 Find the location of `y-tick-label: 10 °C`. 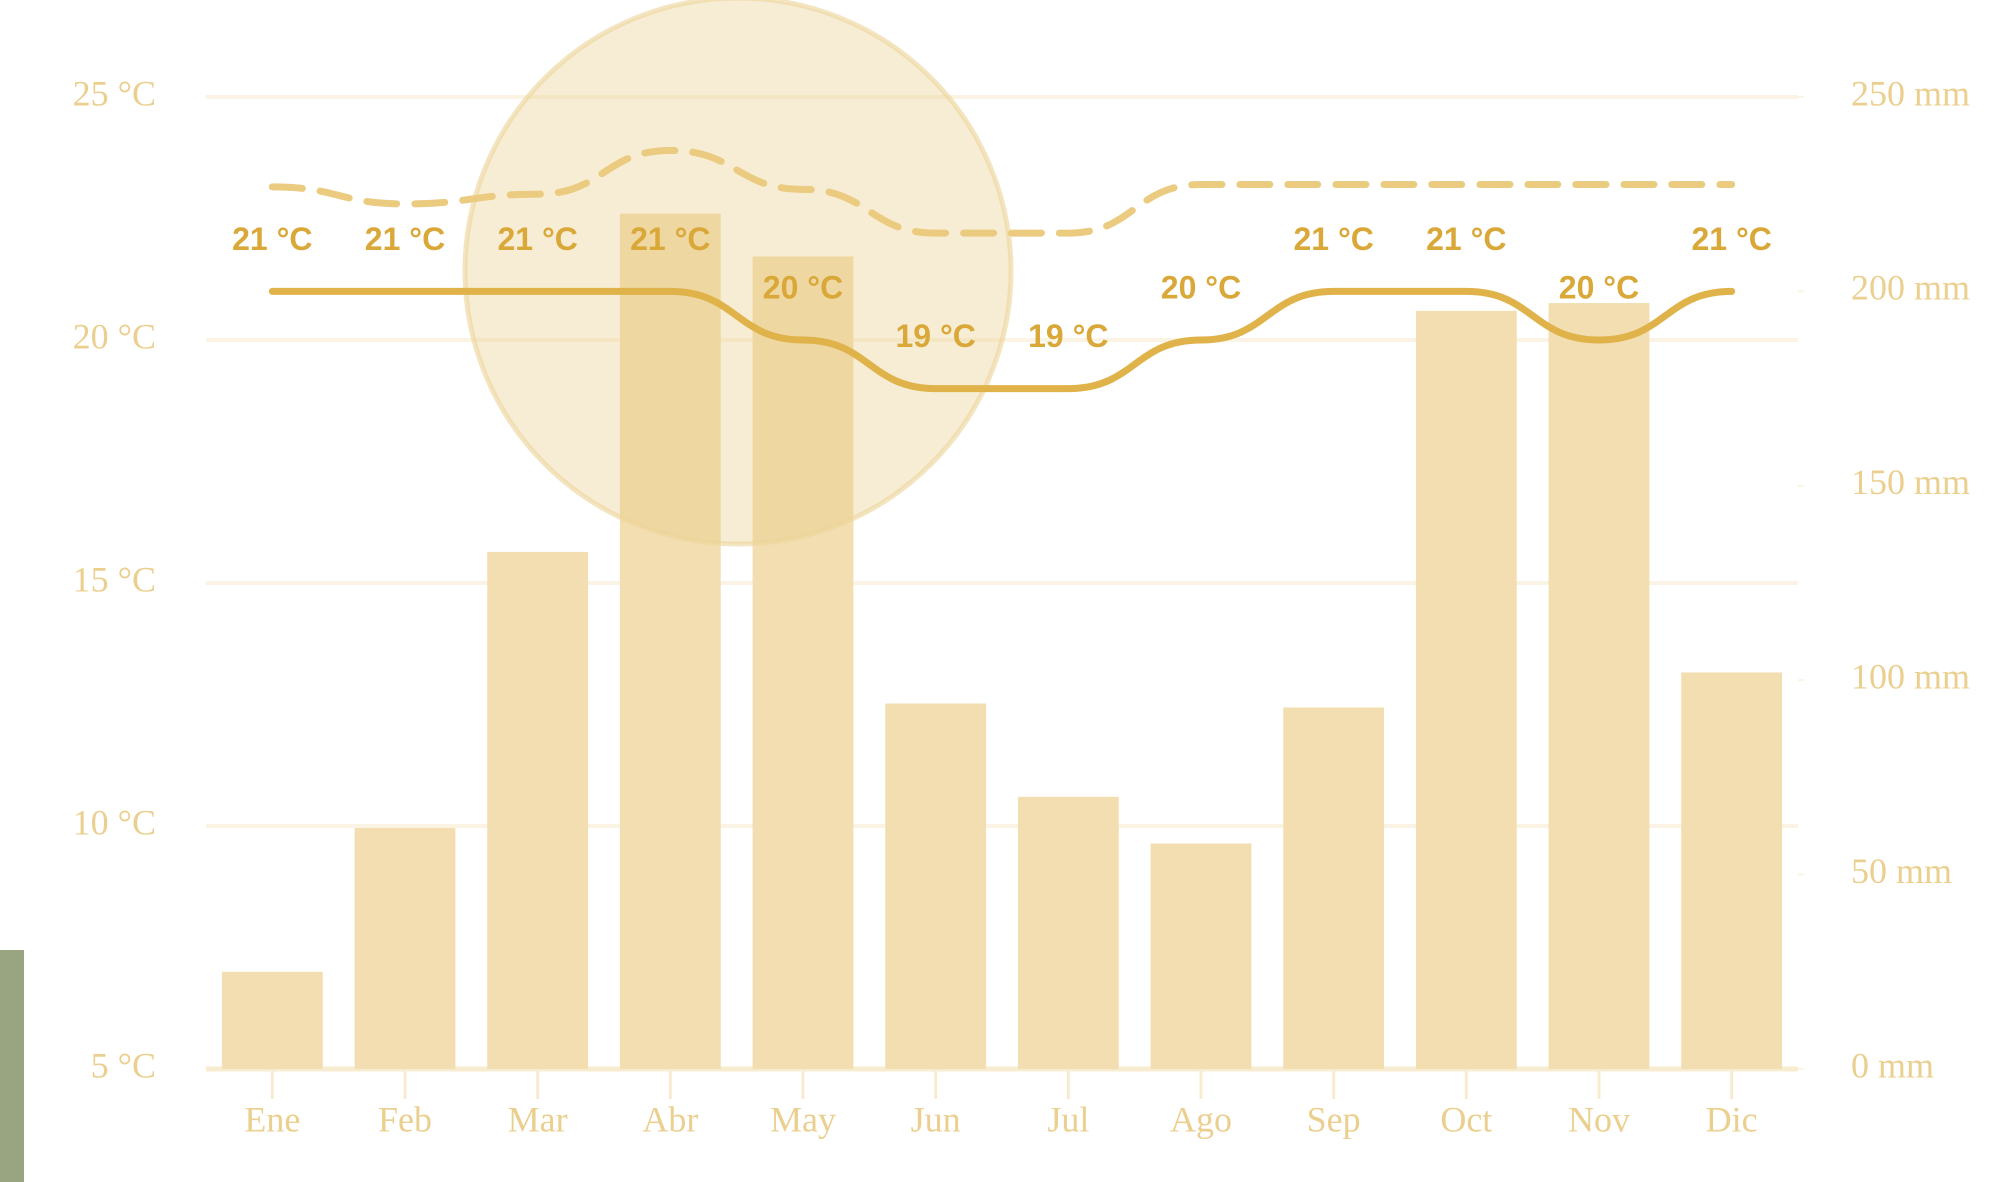

y-tick-label: 10 °C is located at coordinates (114, 822).